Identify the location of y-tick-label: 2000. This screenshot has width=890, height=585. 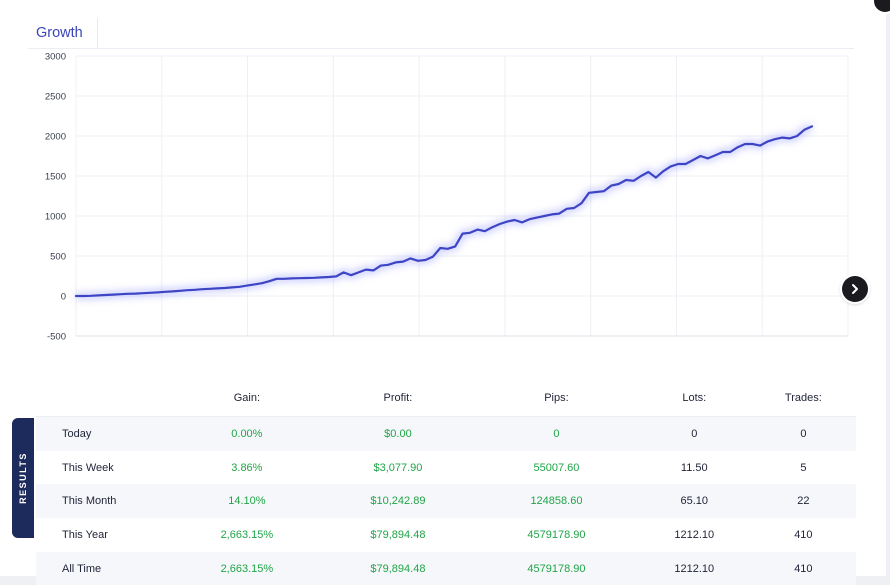
(55, 137).